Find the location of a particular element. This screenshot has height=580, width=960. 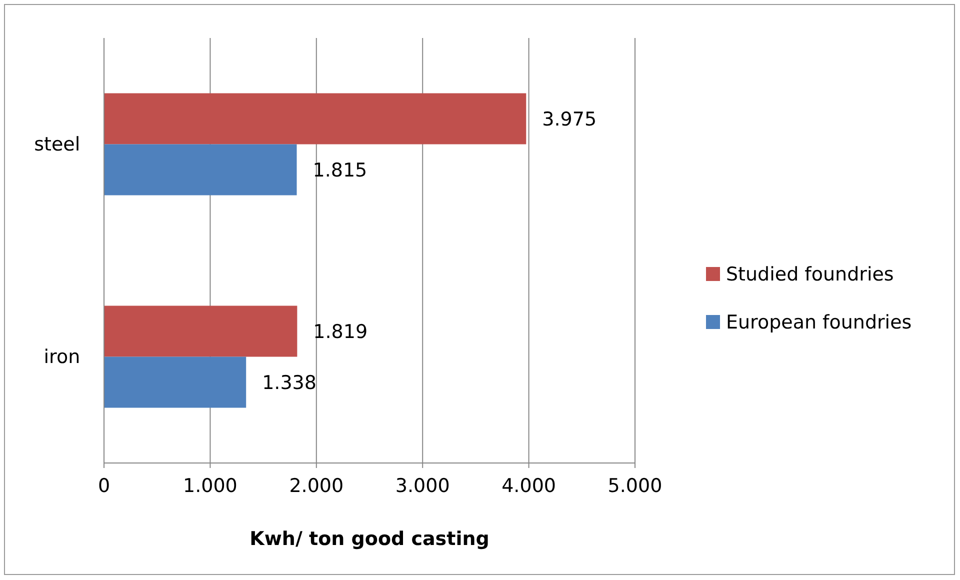

y-tick-label: iron is located at coordinates (62, 357).